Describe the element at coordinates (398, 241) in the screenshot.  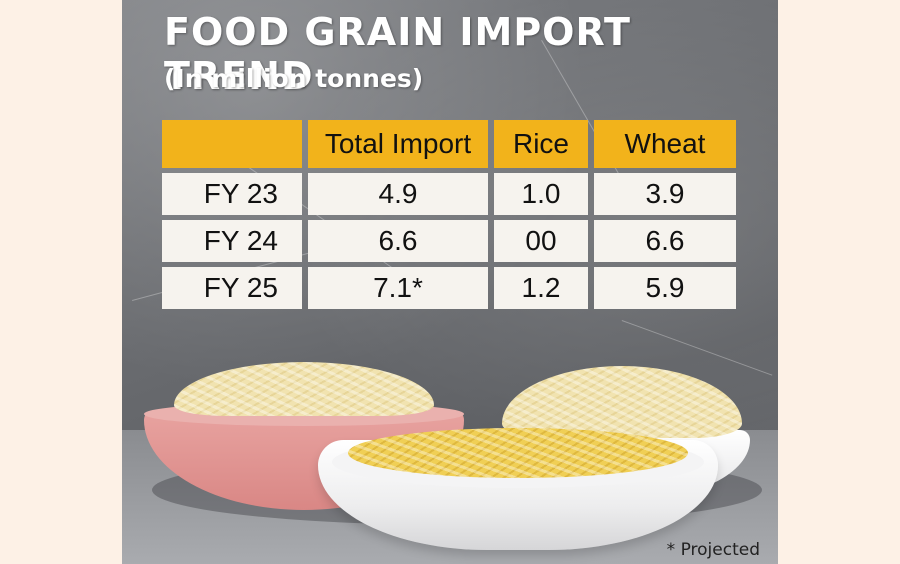
I see `cell-total-fy24: 6.6` at that location.